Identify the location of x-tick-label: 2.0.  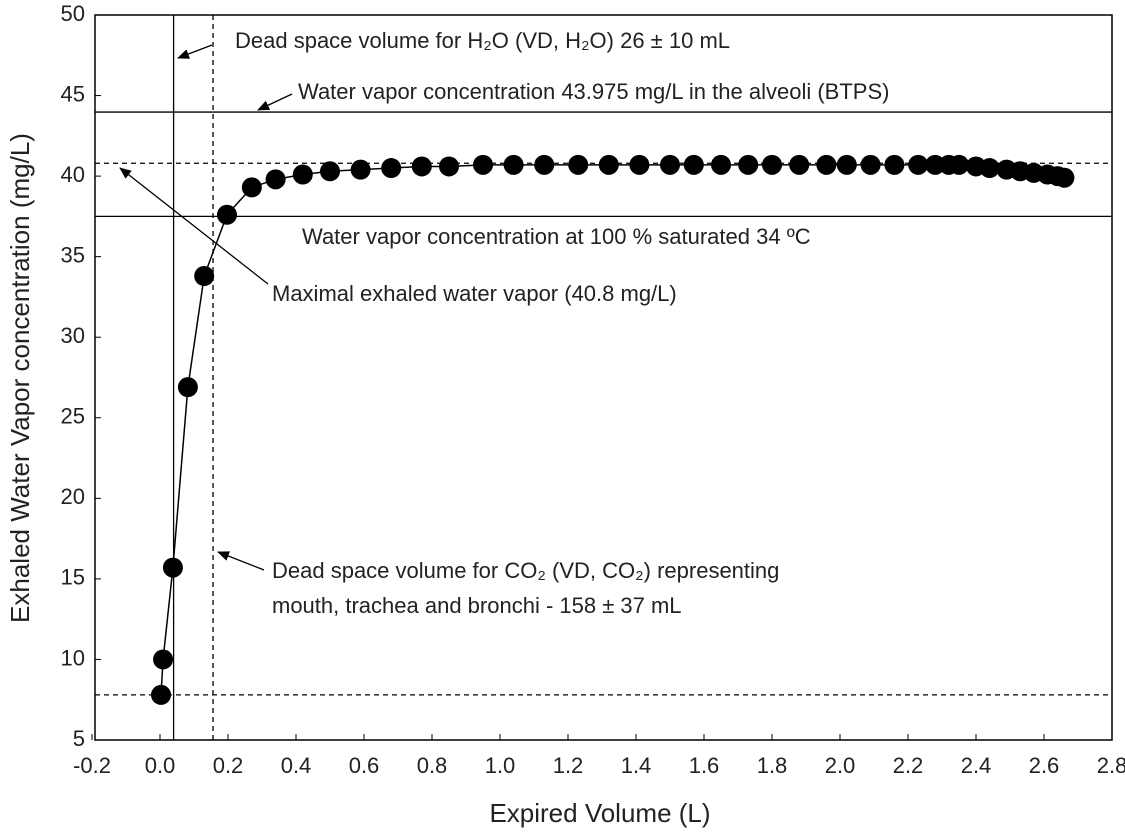
(840, 765).